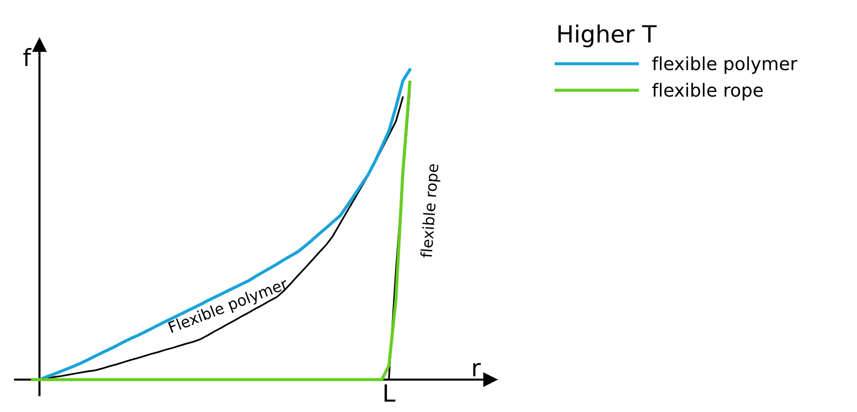 Image resolution: width=857 pixels, height=412 pixels. Describe the element at coordinates (477, 369) in the screenshot. I see `x-axis-title: r` at that location.